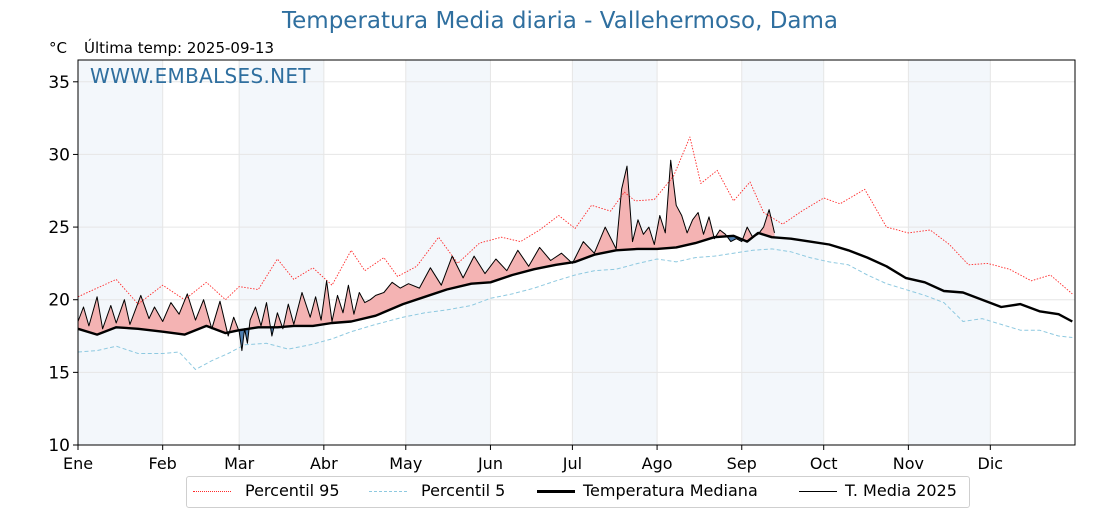  I want to click on x-tick-label-sep: Sep, so click(742, 463).